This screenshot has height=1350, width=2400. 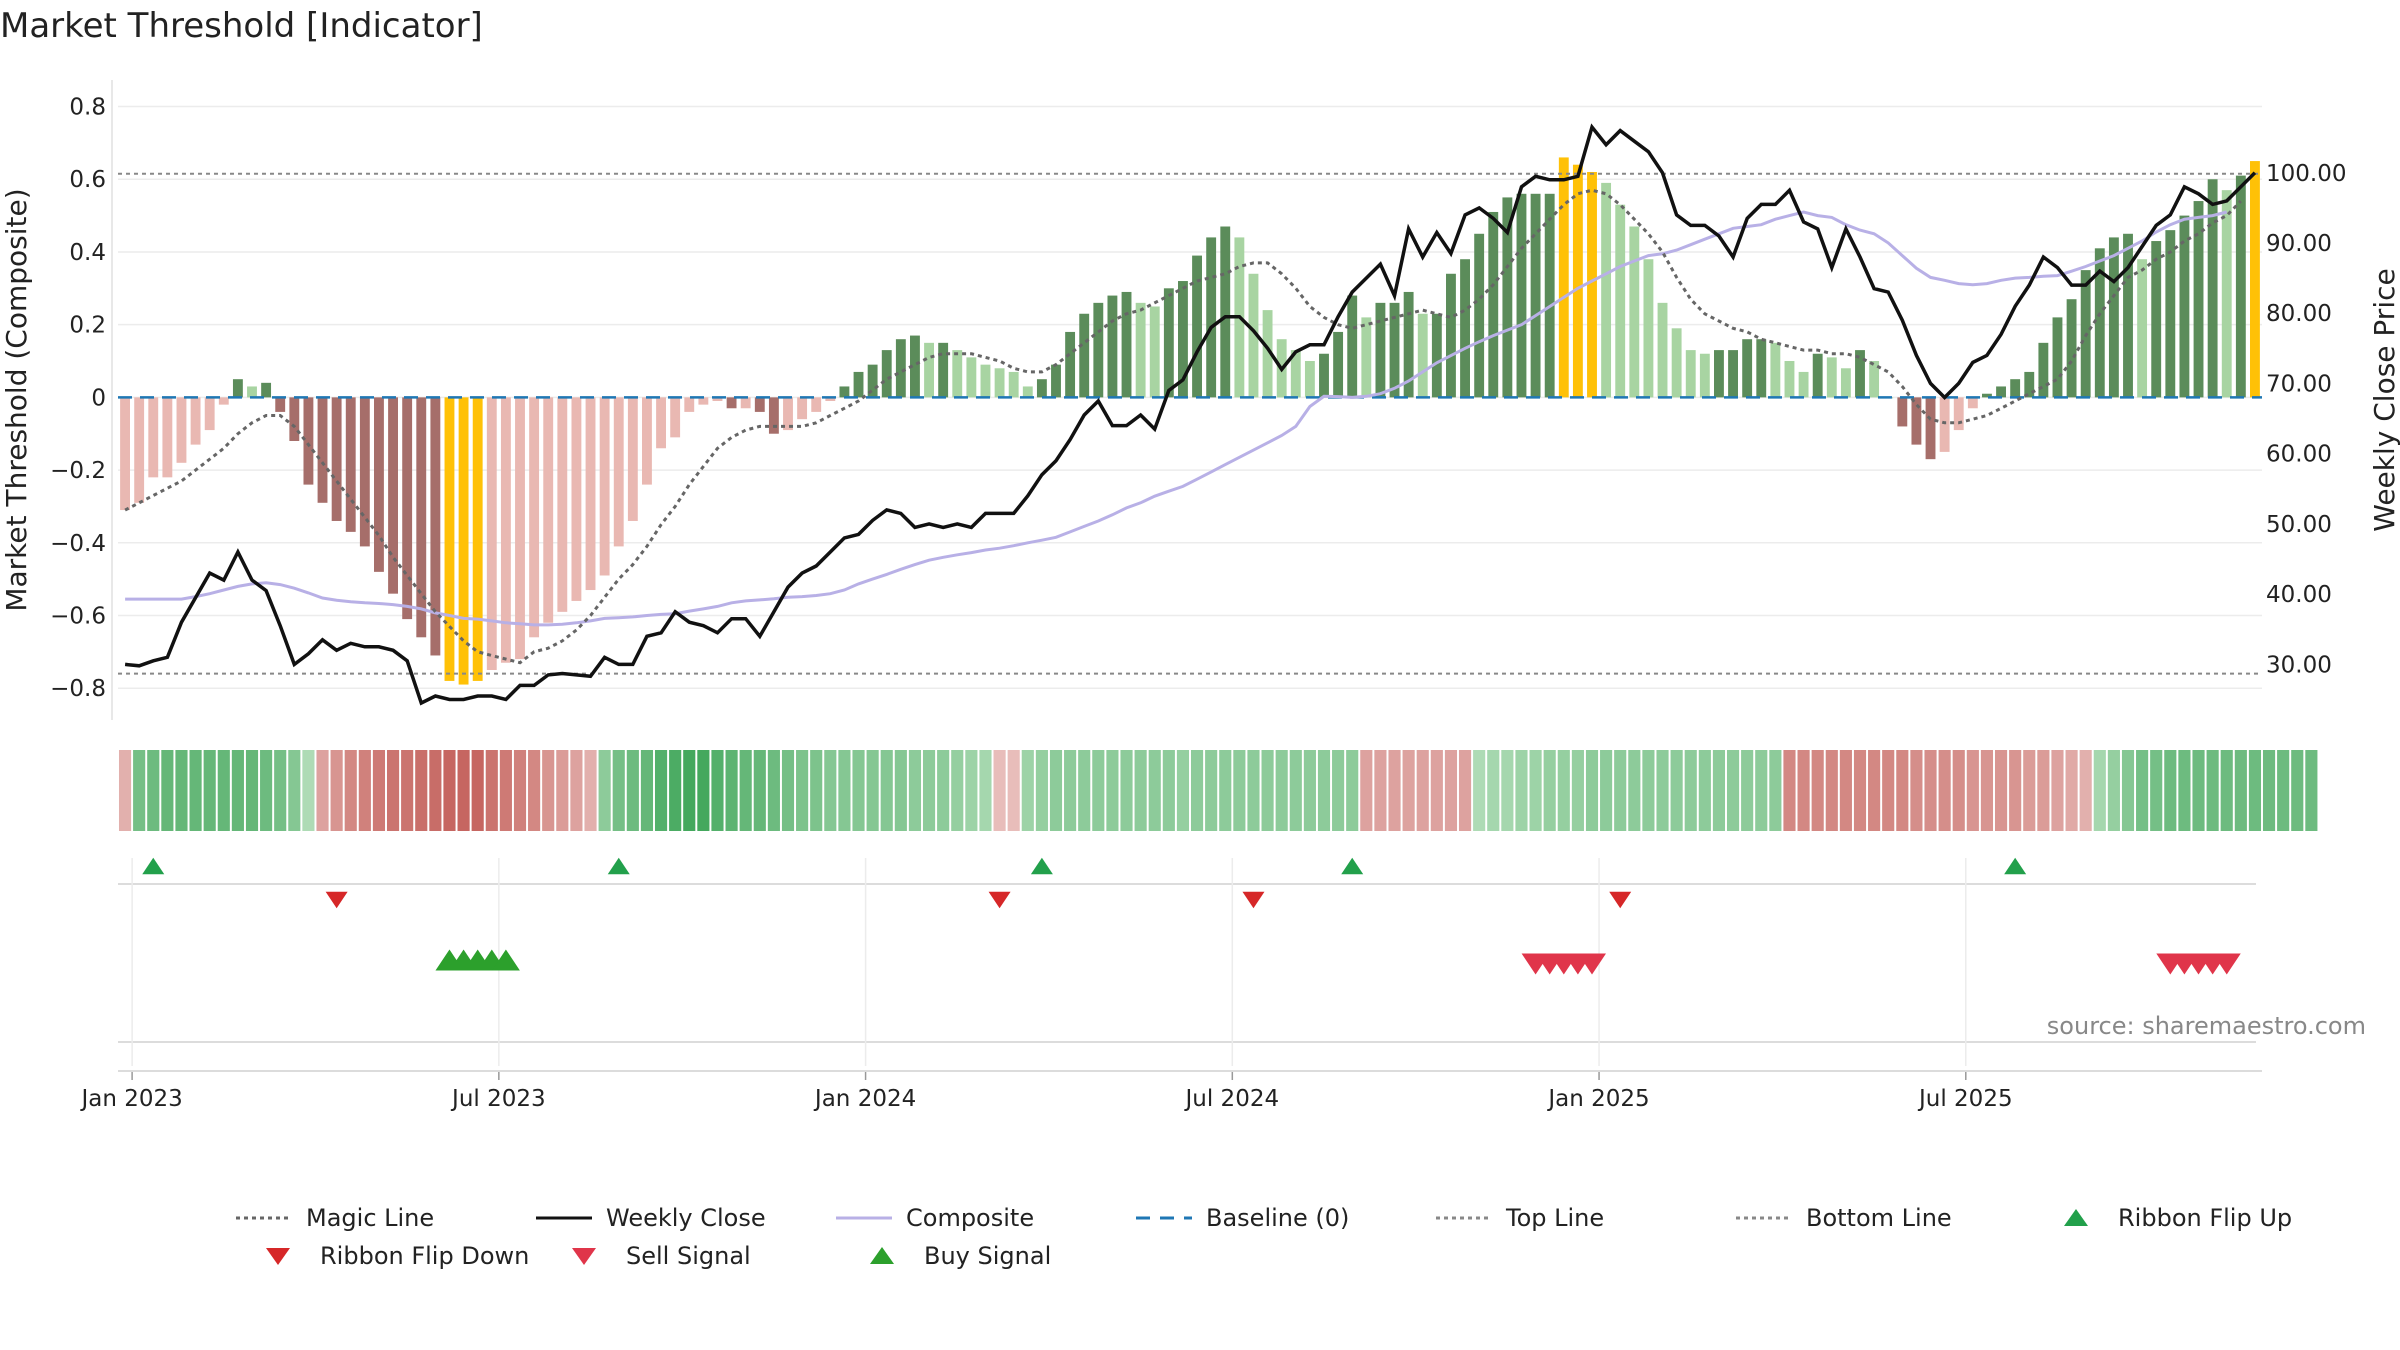 I want to click on ribbon-flip-down-marker, so click(x=1253, y=900).